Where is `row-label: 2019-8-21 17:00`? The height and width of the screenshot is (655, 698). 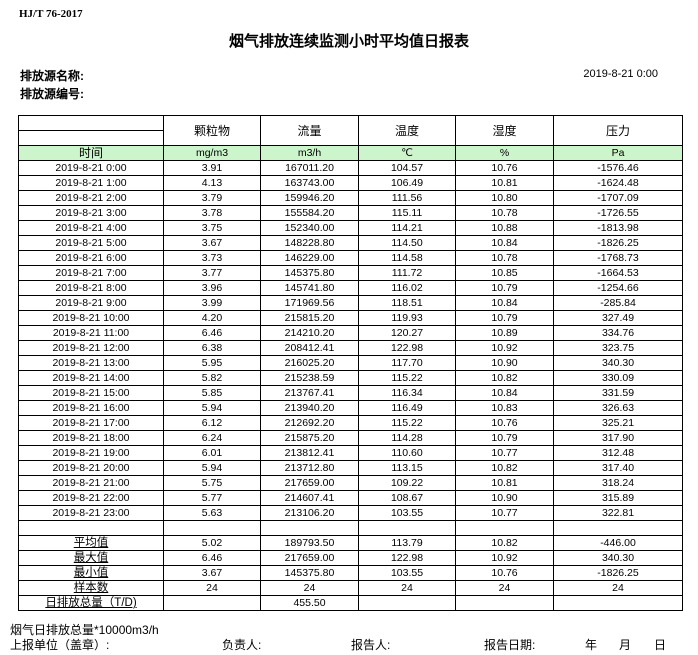 row-label: 2019-8-21 17:00 is located at coordinates (91, 423).